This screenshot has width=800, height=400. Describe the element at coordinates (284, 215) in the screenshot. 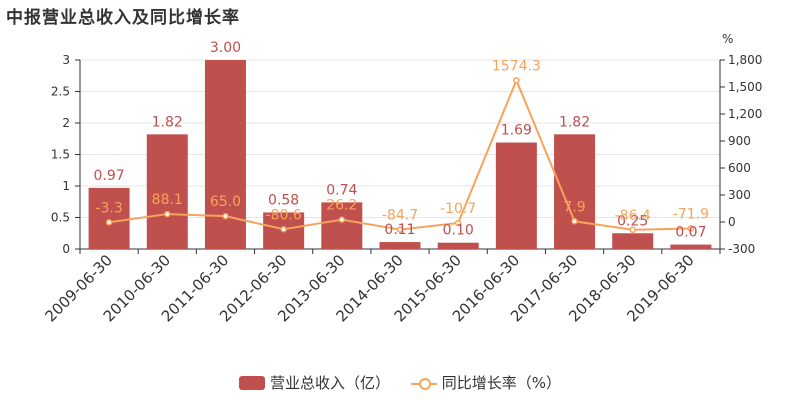

I see `line-value-label: -80.6` at that location.